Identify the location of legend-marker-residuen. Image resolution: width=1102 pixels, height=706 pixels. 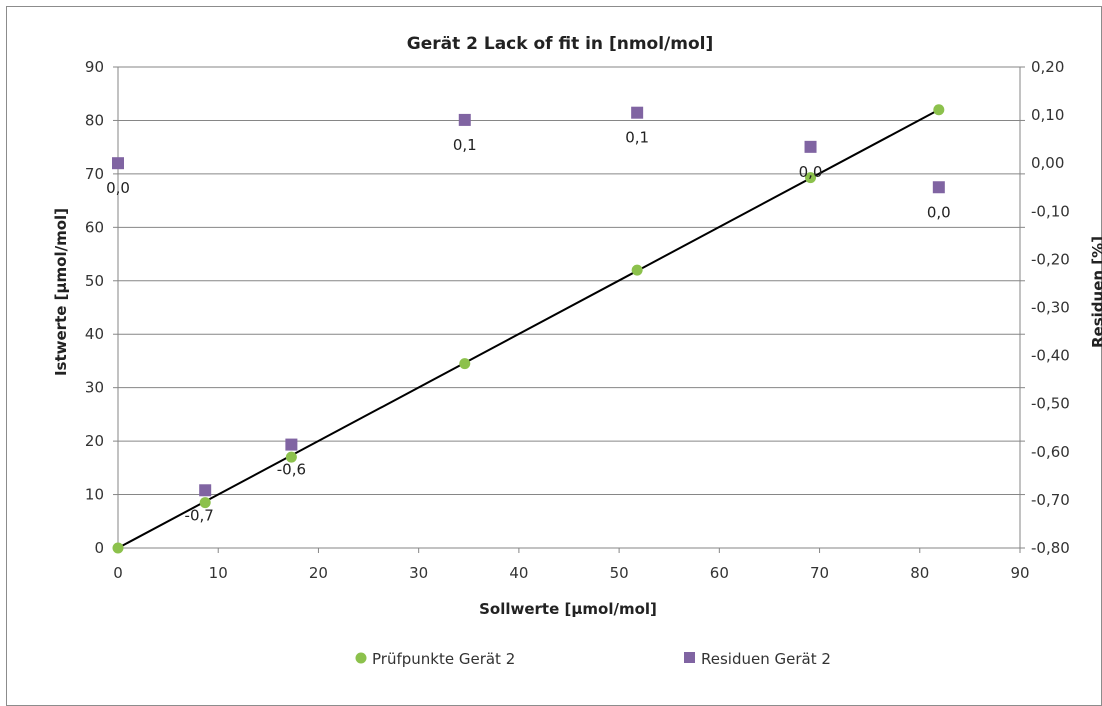
(689, 657).